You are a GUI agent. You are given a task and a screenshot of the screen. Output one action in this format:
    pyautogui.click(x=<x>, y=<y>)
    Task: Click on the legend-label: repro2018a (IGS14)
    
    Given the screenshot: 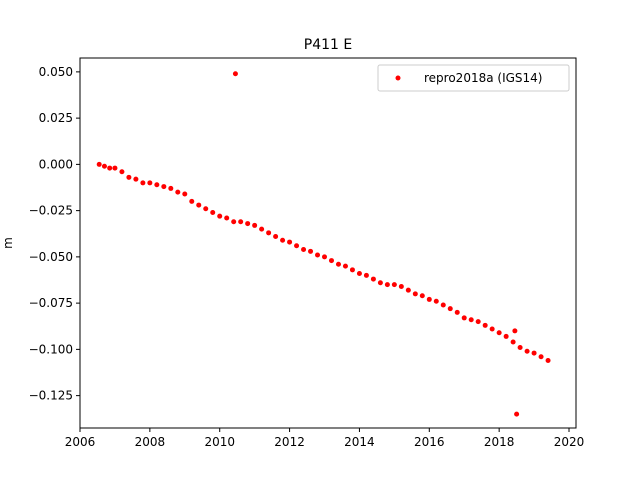 What is the action you would take?
    pyautogui.click(x=483, y=78)
    